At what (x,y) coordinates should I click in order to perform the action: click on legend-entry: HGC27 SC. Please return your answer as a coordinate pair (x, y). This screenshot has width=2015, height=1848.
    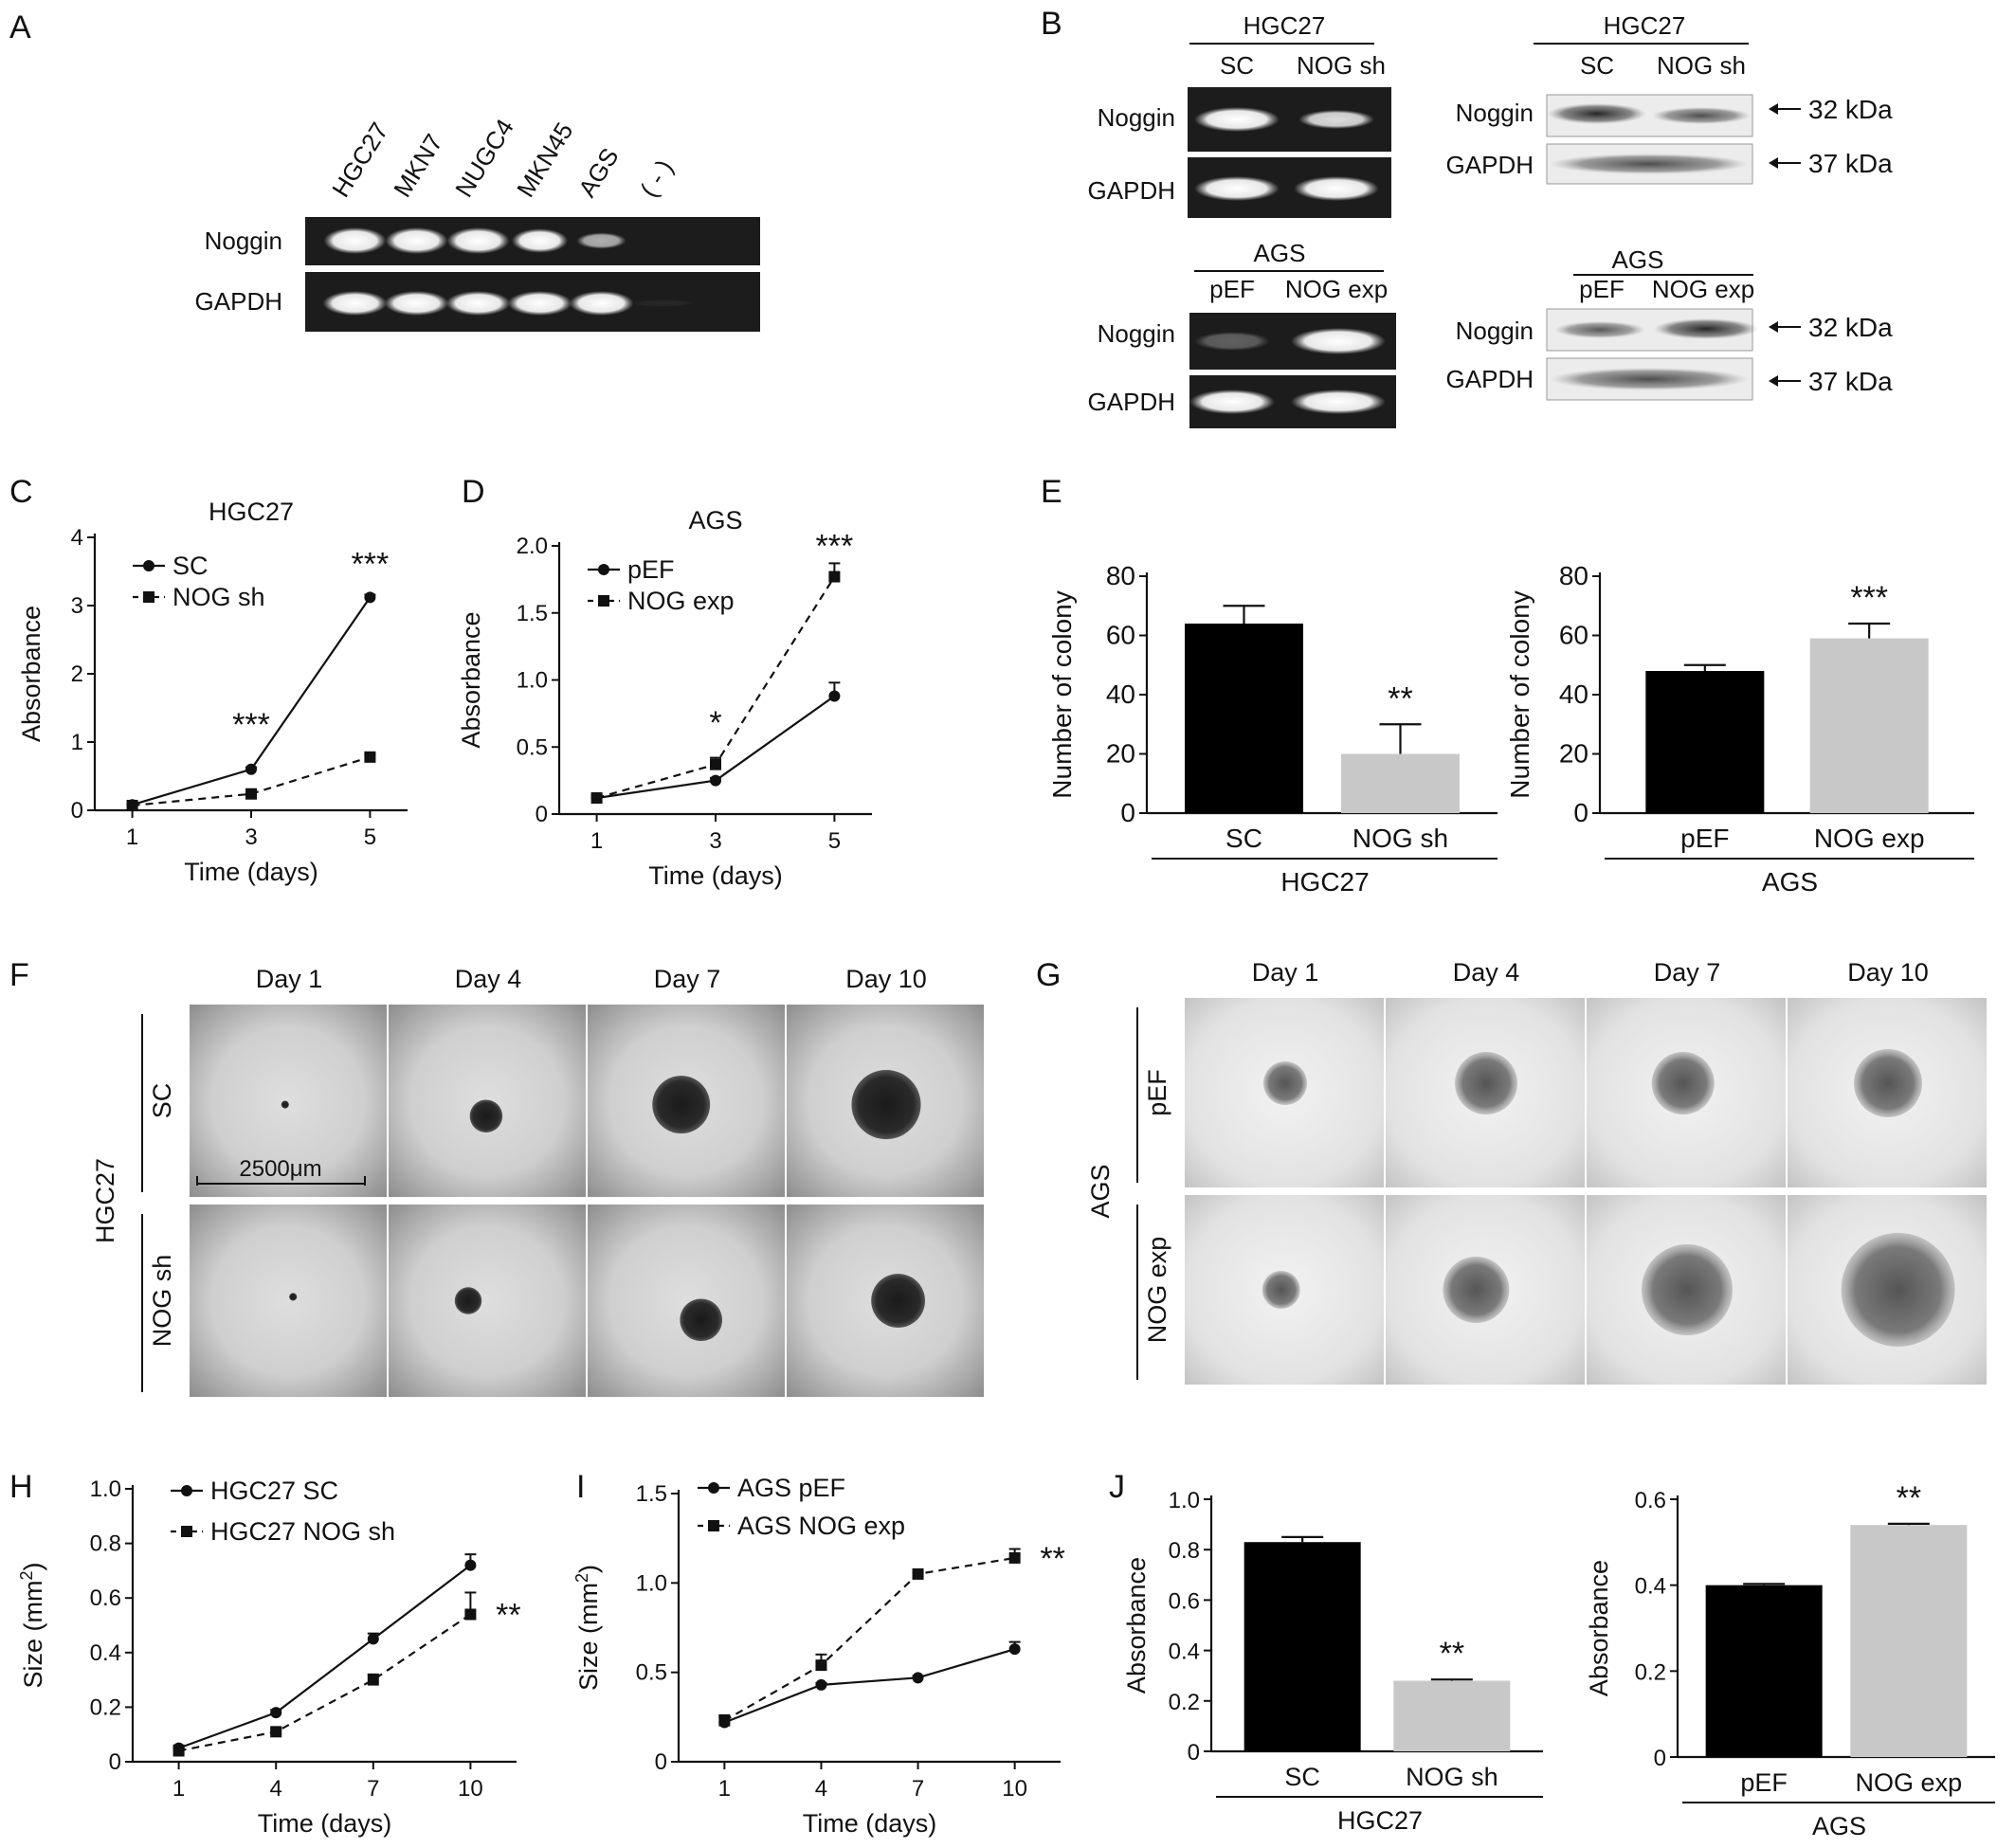
    Looking at the image, I should click on (274, 1491).